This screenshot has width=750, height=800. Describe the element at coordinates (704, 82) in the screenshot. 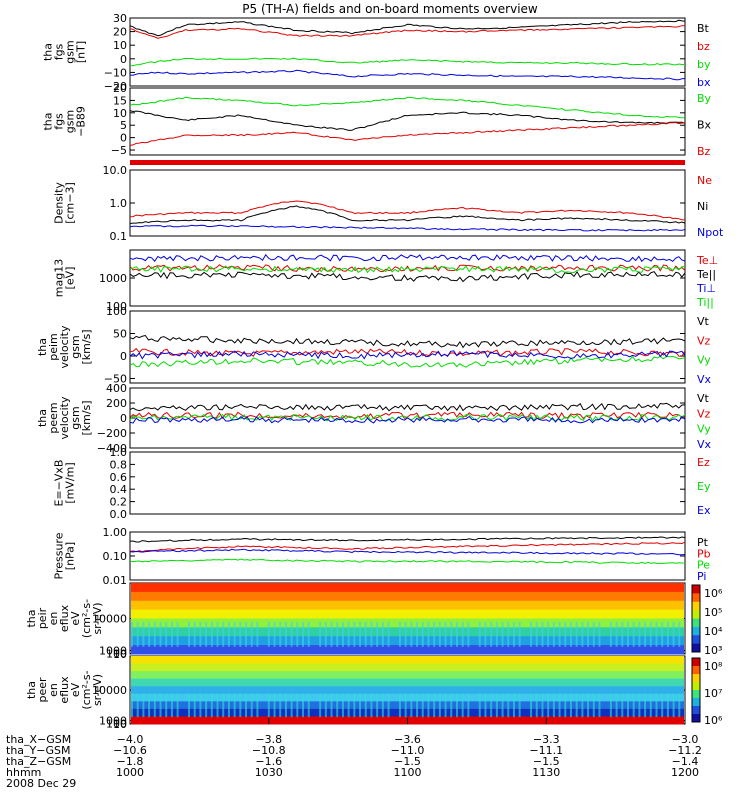

I see `legend-entry: bx` at that location.